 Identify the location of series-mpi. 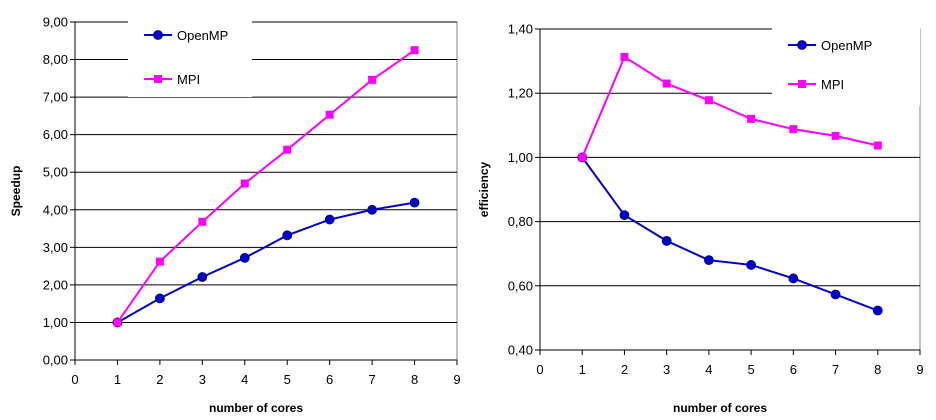
(730, 107).